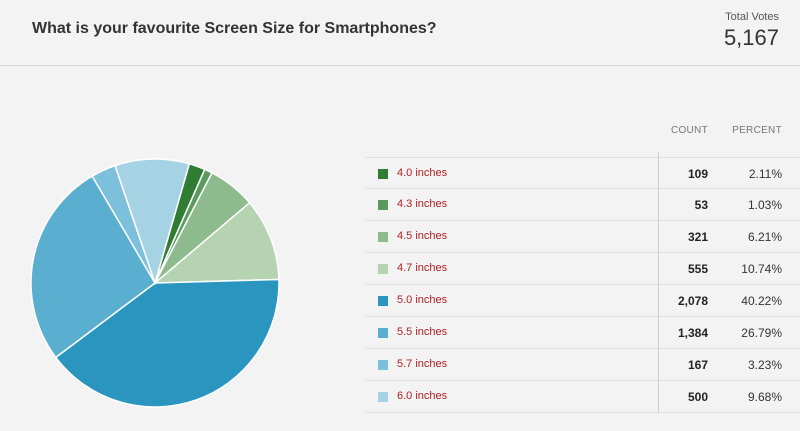  What do you see at coordinates (701, 205) in the screenshot?
I see `vote-count: 53` at bounding box center [701, 205].